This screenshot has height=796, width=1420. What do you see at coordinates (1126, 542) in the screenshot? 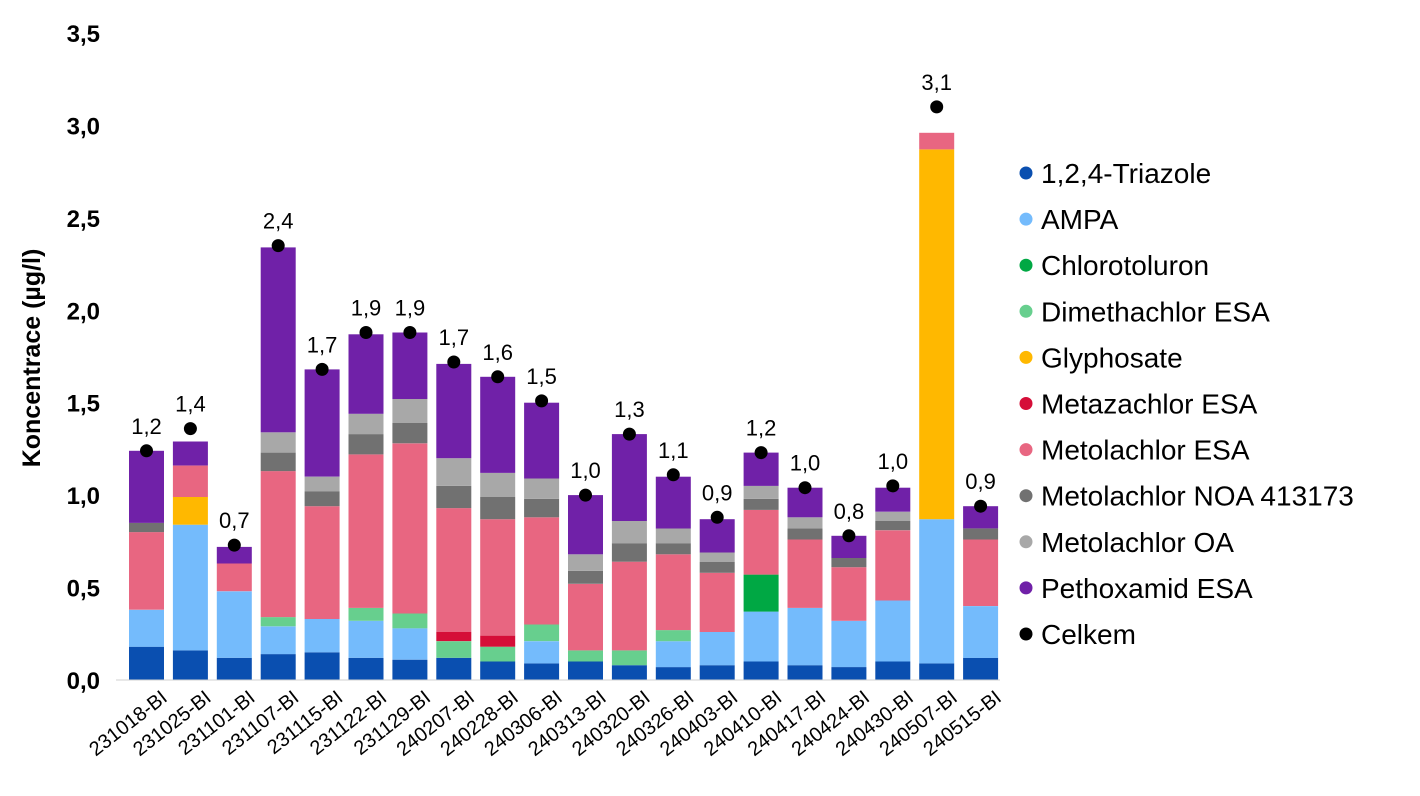
I see `legend-item: Metolachlor OA` at bounding box center [1126, 542].